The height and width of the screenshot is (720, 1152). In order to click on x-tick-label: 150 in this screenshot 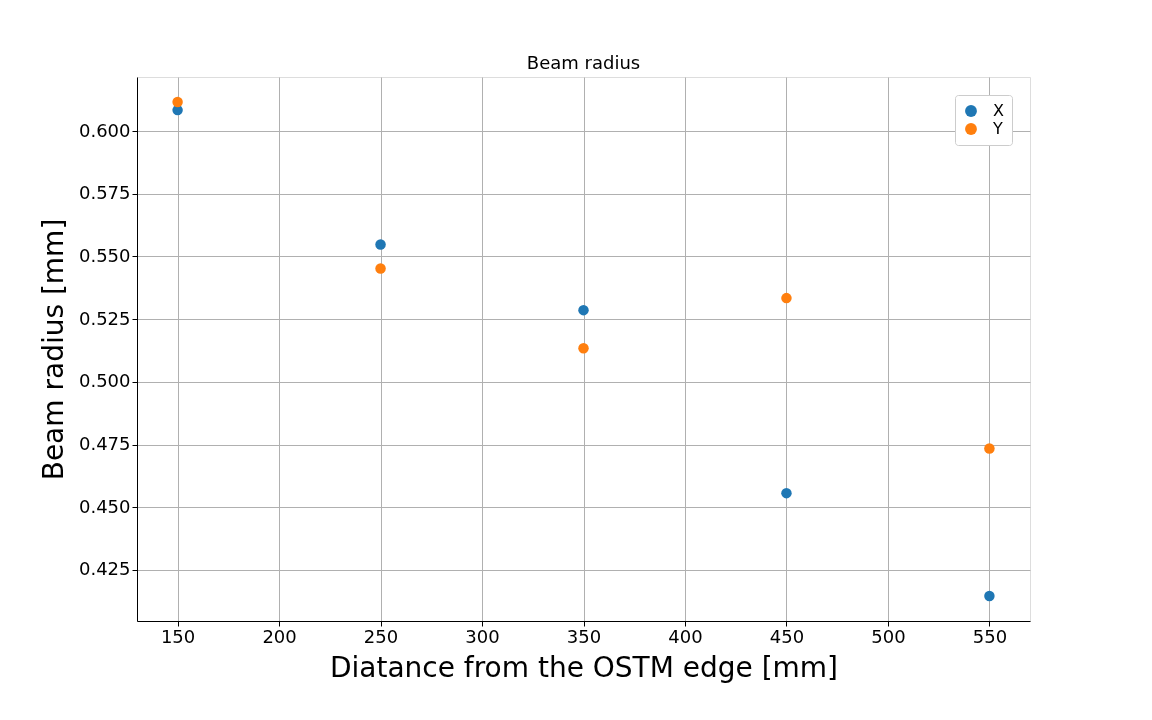, I will do `click(178, 636)`.